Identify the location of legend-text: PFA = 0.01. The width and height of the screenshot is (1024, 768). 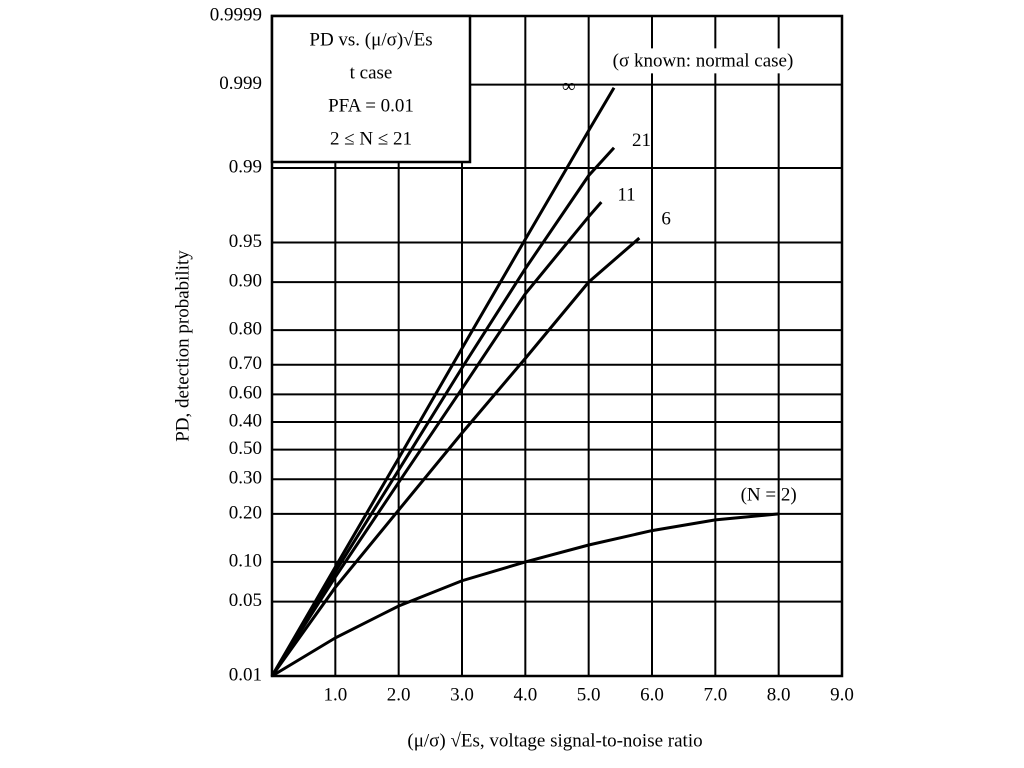
(371, 105).